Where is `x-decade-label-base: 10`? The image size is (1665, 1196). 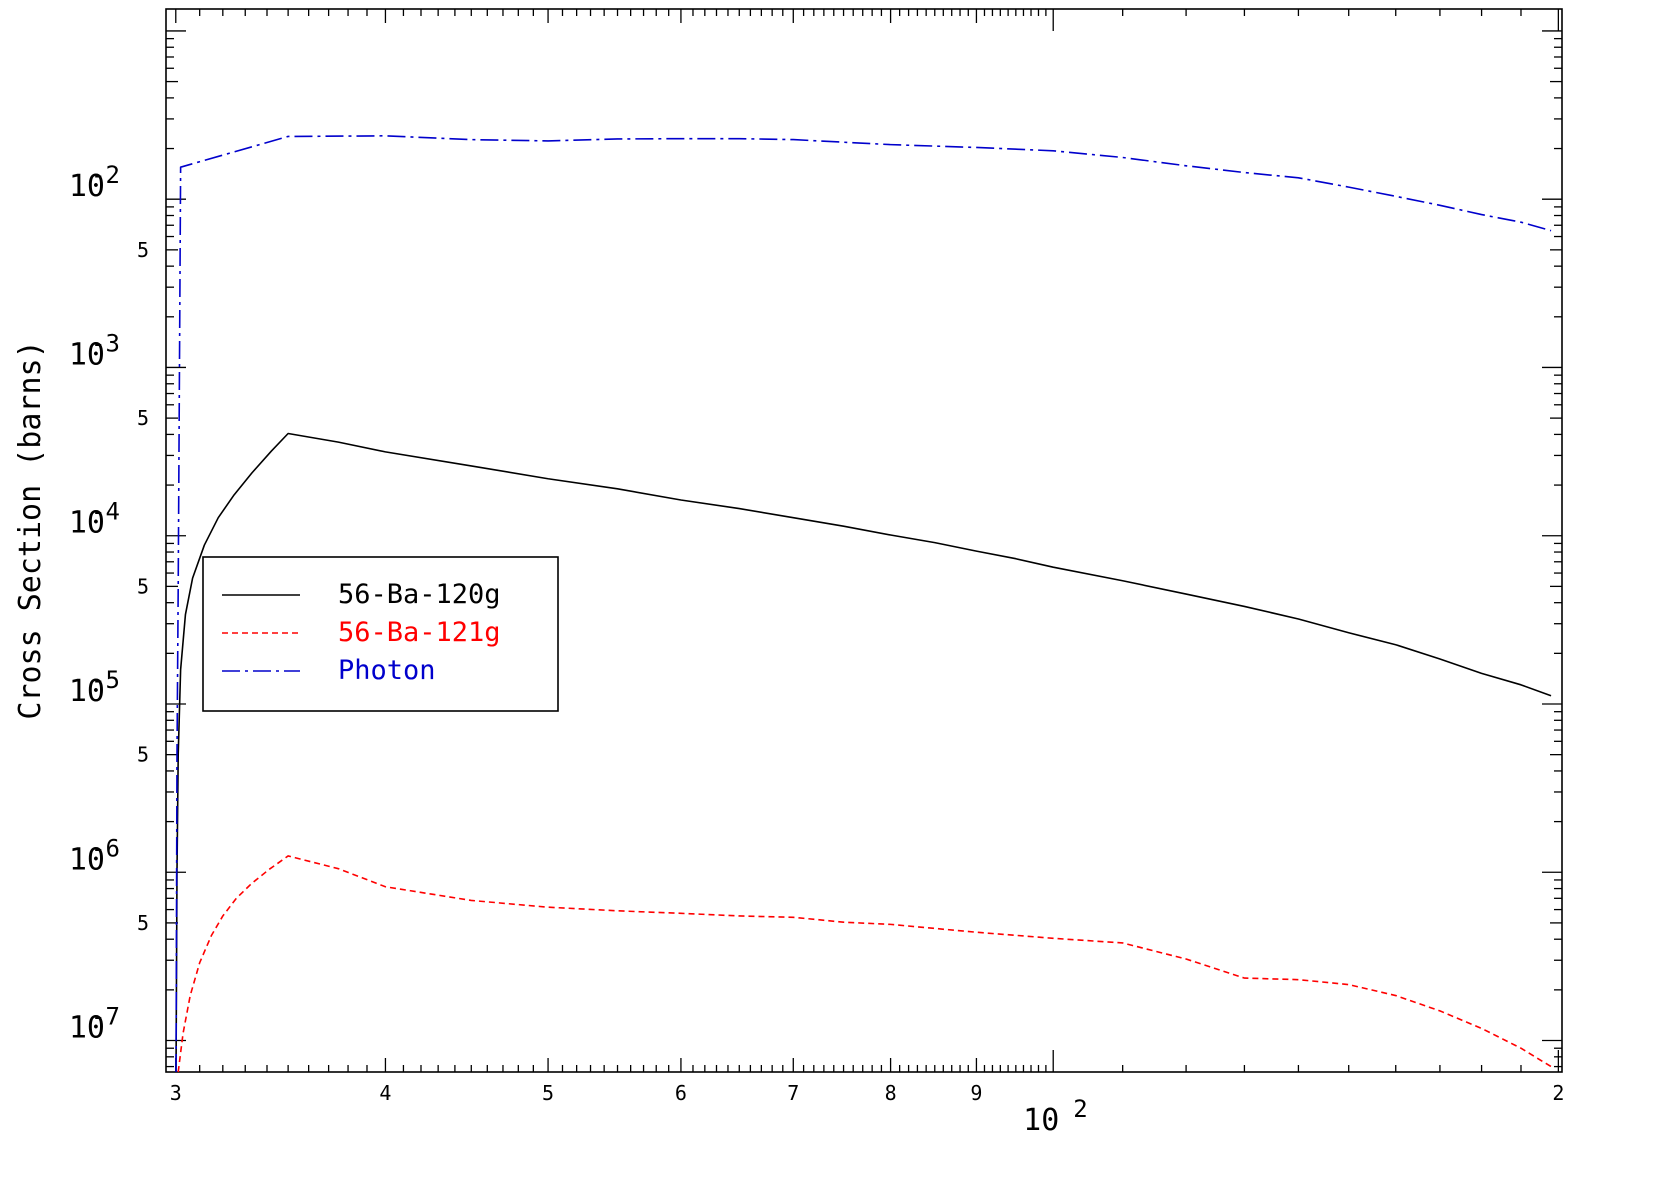 x-decade-label-base: 10 is located at coordinates (1041, 1120).